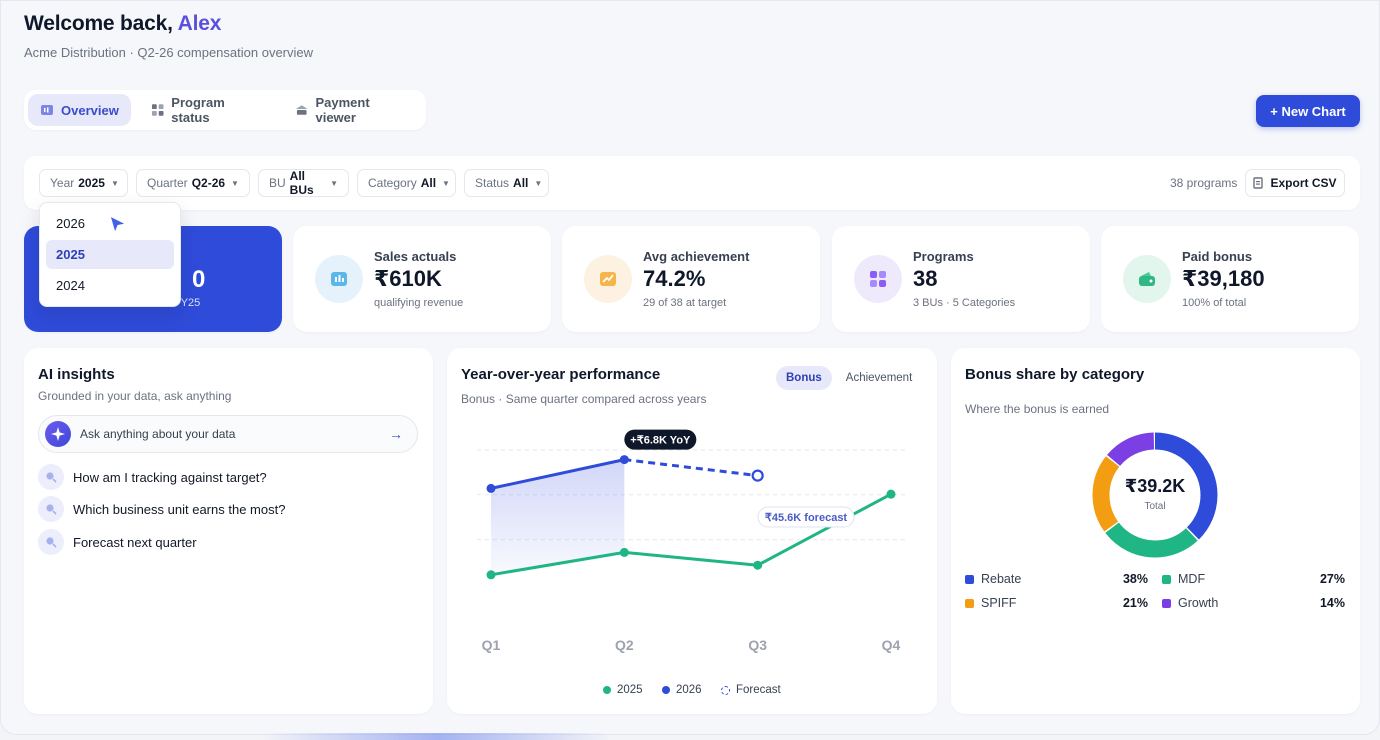 The image size is (1380, 740). Describe the element at coordinates (1056, 603) in the screenshot. I see `category-row-spiff: SPIFF 21%` at that location.